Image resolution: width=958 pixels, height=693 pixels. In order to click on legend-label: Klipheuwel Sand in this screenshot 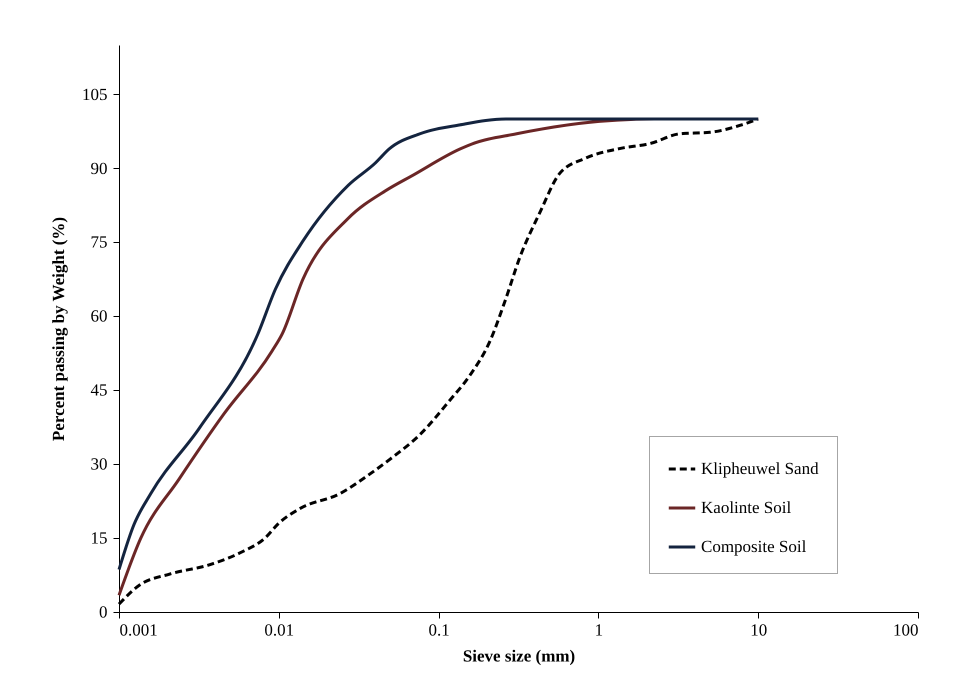, I will do `click(760, 468)`.